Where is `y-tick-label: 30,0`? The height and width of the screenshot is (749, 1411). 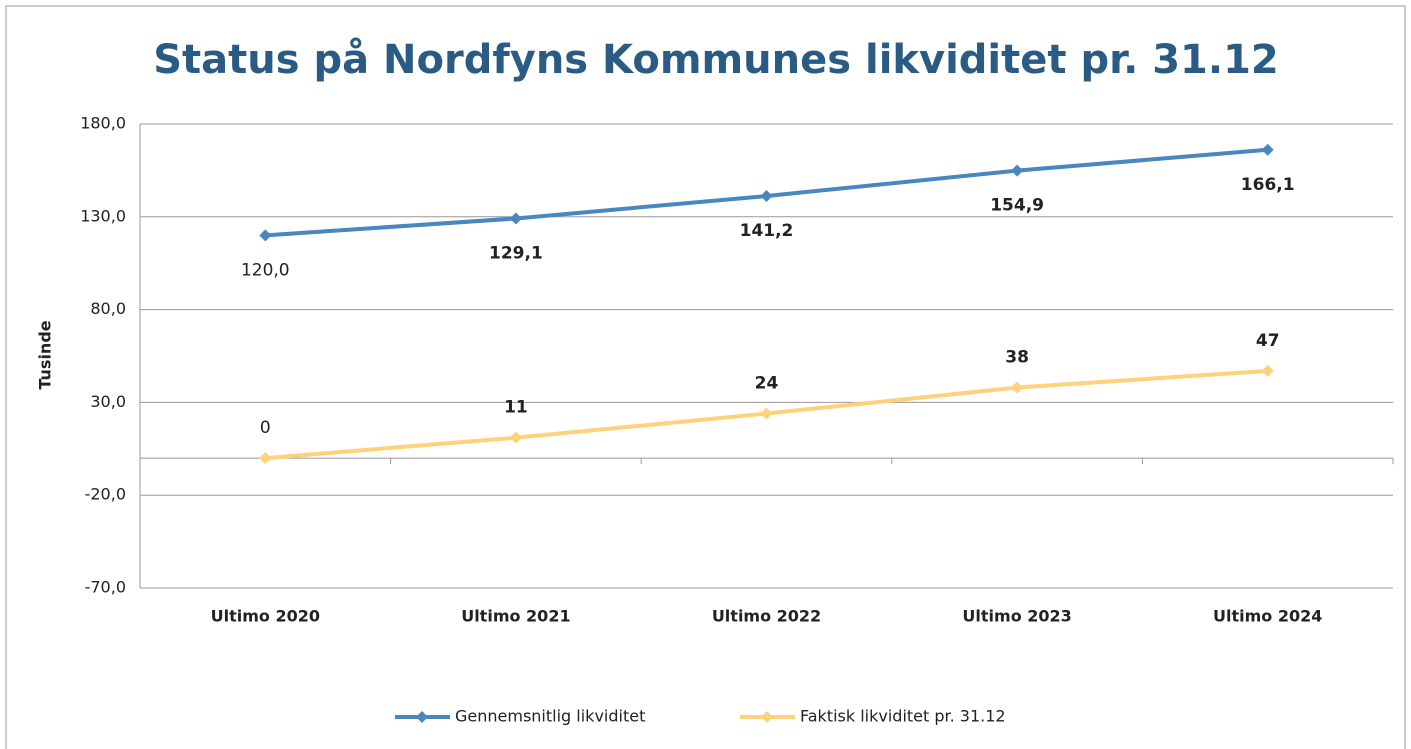 y-tick-label: 30,0 is located at coordinates (108, 401).